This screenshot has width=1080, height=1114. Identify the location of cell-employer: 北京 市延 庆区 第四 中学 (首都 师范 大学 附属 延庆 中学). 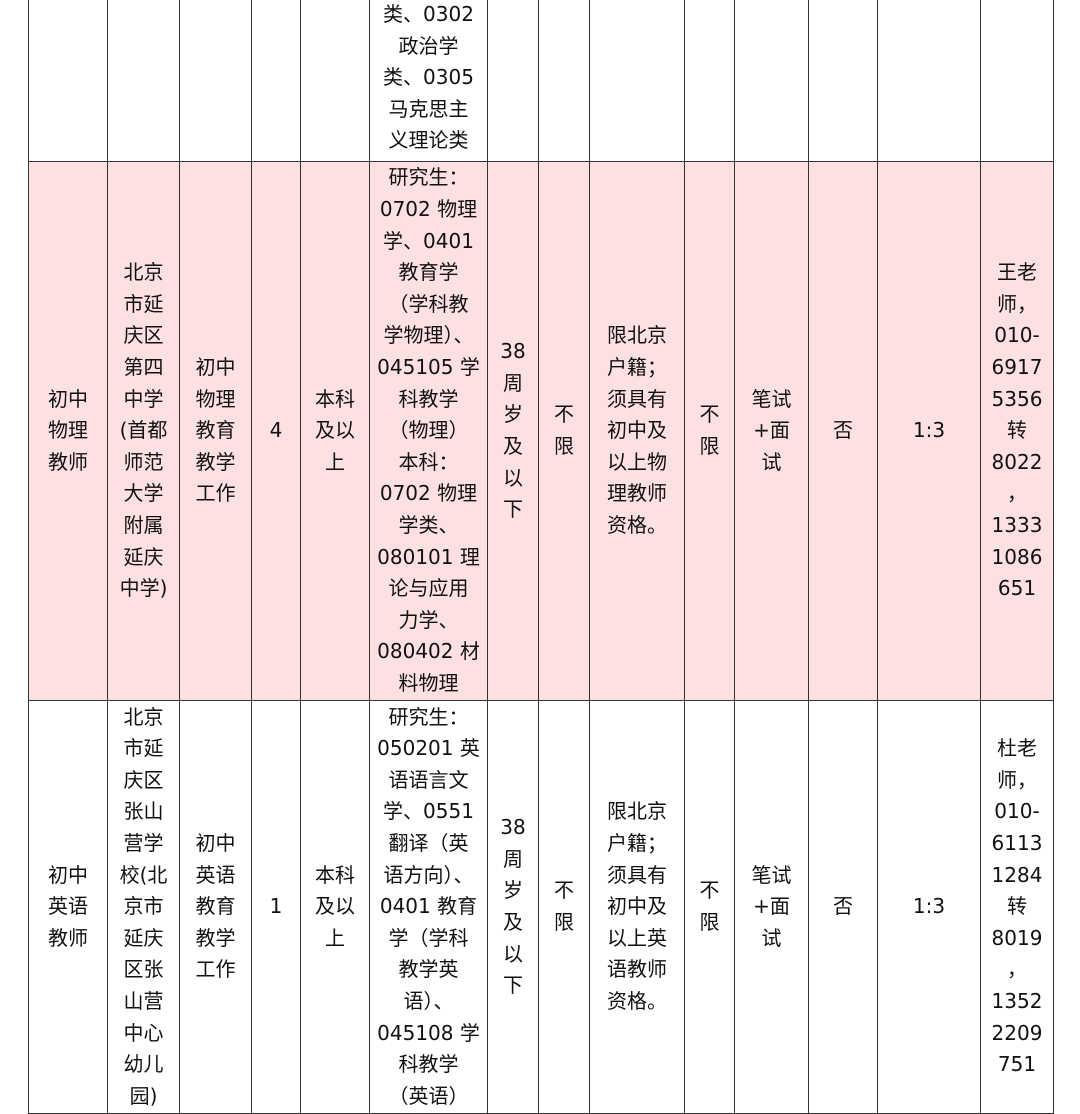
(143, 430).